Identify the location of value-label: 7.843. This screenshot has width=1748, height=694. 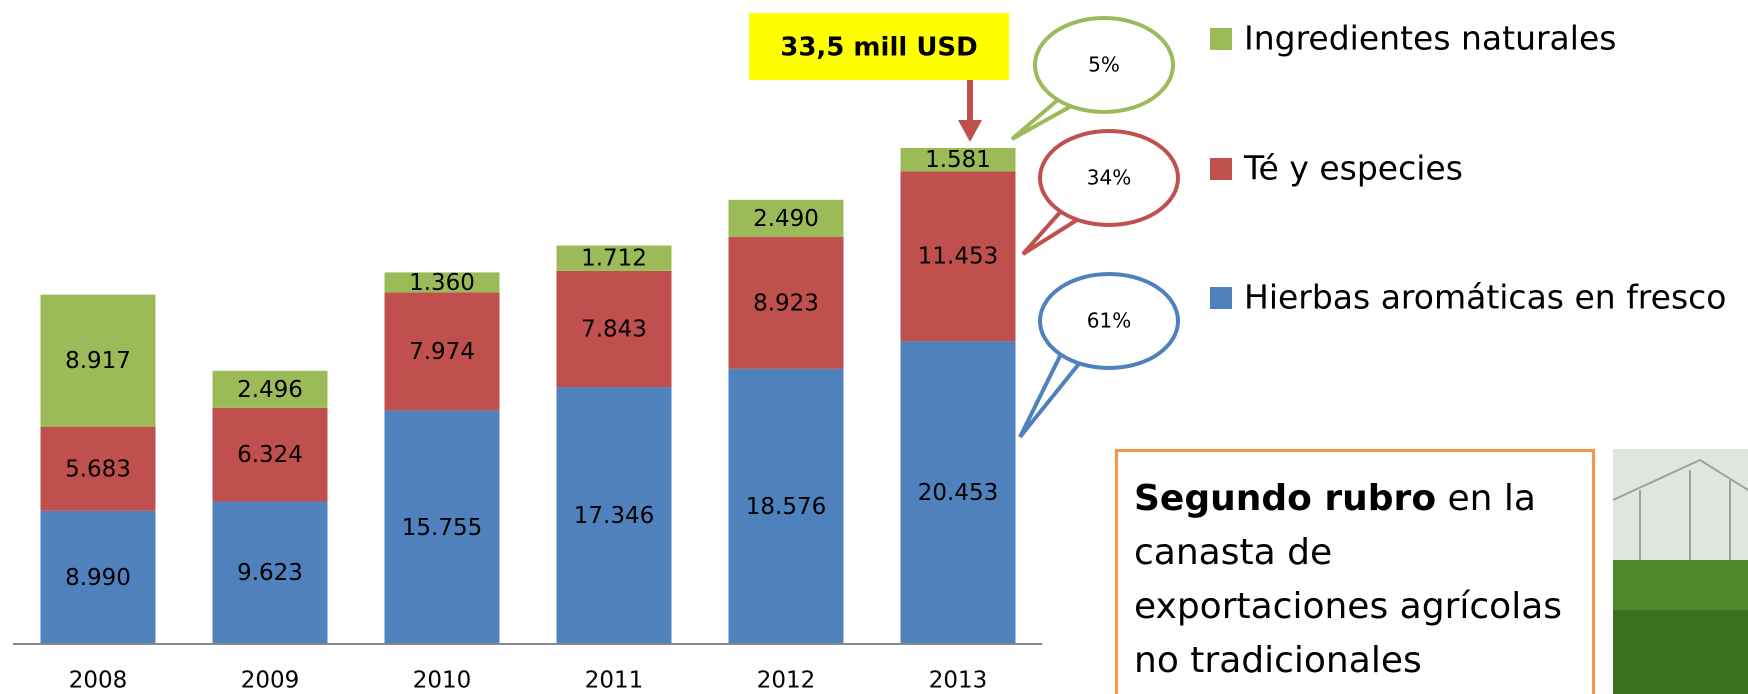
(614, 329).